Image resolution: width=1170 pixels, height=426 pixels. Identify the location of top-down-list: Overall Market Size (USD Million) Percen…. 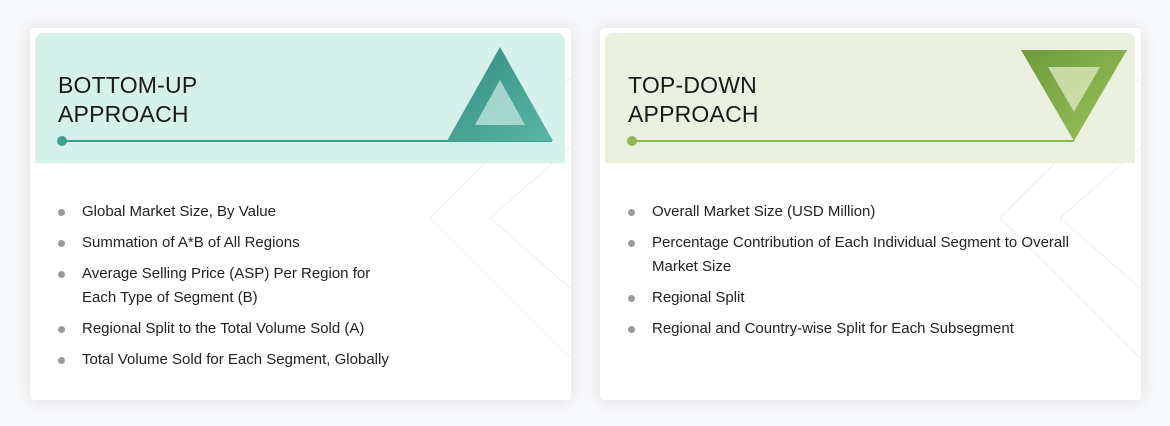
(863, 274).